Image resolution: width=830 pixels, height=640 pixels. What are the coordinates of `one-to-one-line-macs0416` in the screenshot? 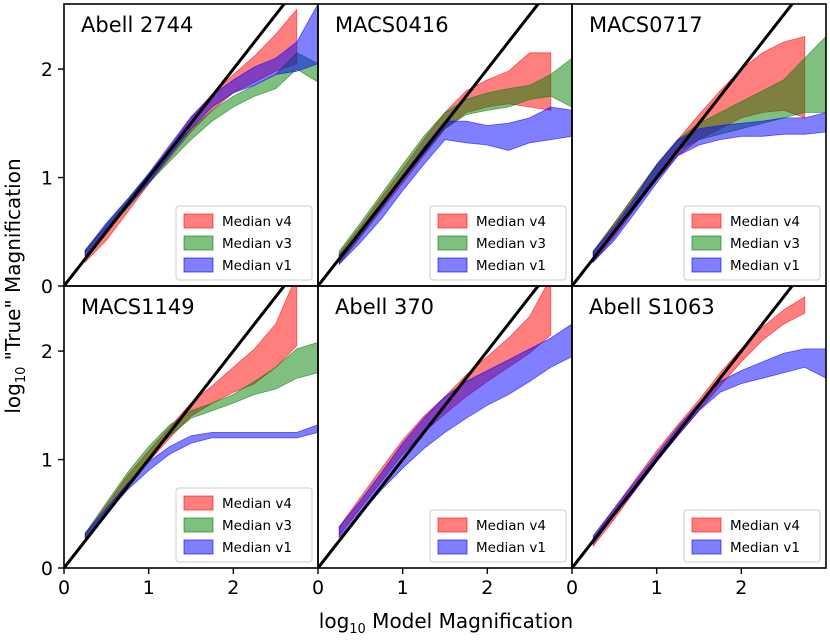 It's located at (429, 145).